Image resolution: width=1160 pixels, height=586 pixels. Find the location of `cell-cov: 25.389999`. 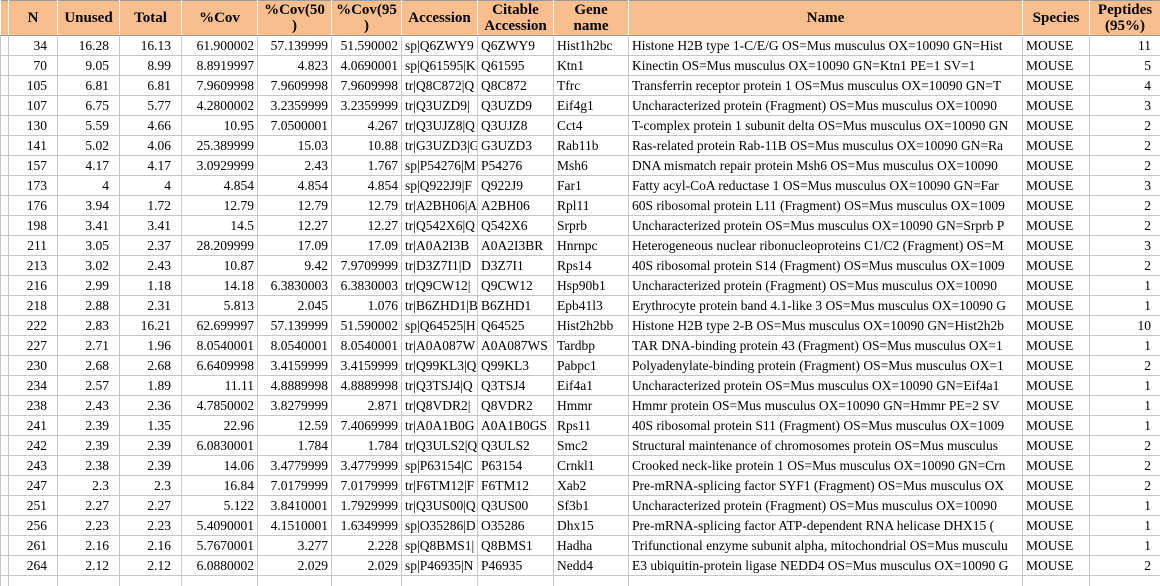

cell-cov: 25.389999 is located at coordinates (220, 146).